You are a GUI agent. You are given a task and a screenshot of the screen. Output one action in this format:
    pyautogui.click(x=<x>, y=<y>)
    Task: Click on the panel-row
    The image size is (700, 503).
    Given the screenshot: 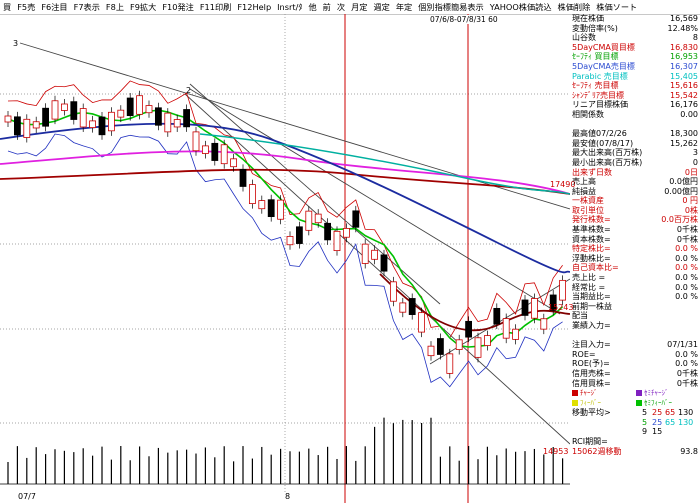 What is the action you would take?
    pyautogui.click(x=635, y=125)
    